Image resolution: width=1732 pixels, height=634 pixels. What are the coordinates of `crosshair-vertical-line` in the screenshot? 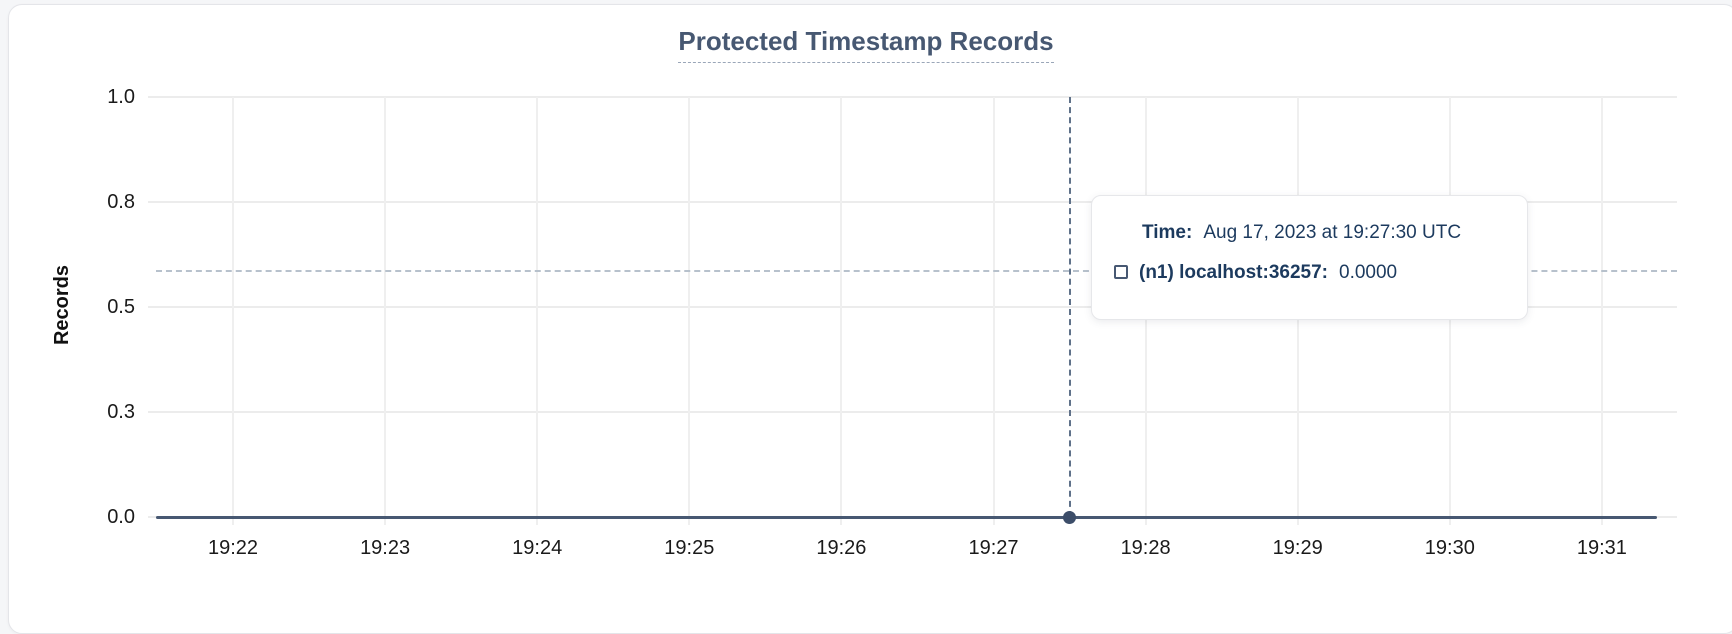 It's located at (1069, 307).